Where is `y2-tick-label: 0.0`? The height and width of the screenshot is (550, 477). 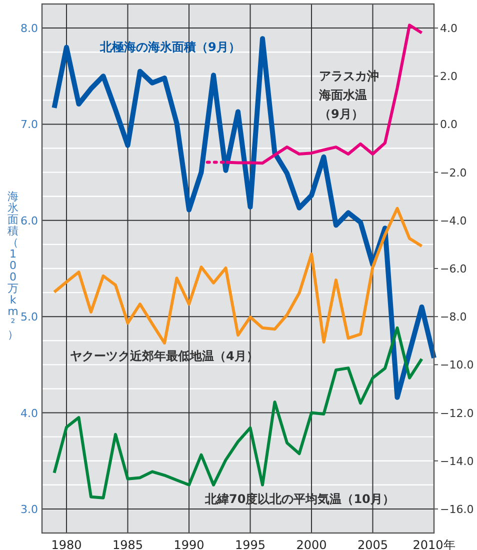
y2-tick-label: 0.0 is located at coordinates (449, 125).